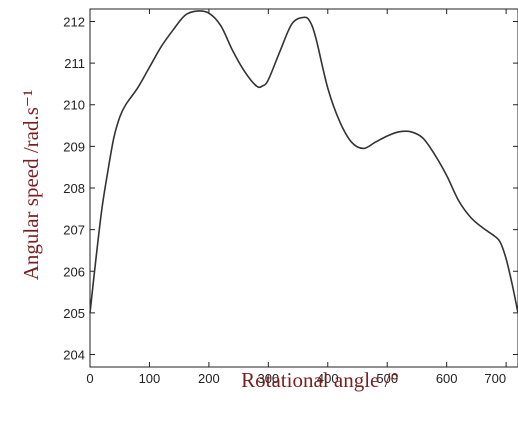  I want to click on y-tick-label: 211, so click(74, 63).